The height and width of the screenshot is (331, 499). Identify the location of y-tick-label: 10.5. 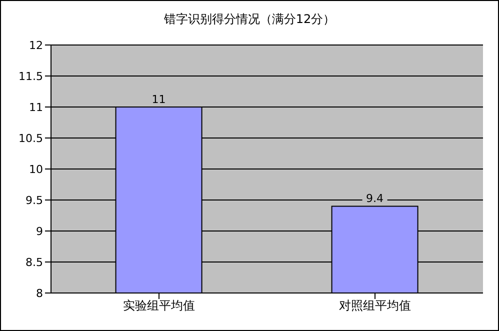
(30, 138).